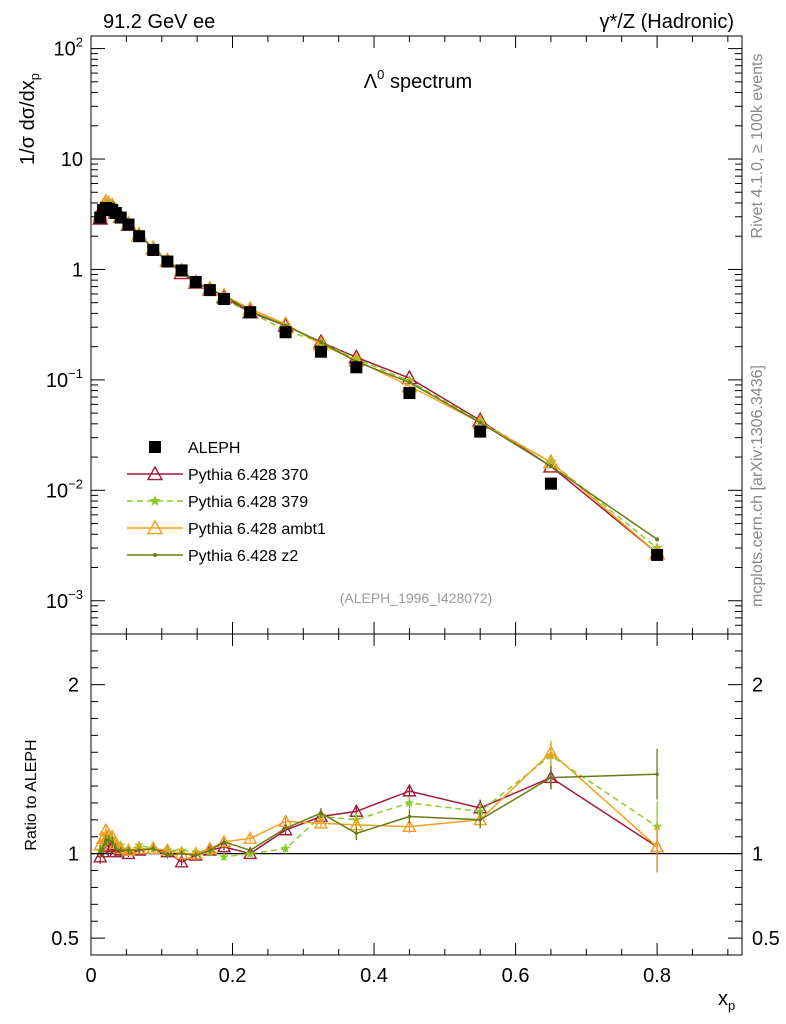  Describe the element at coordinates (667, 22) in the screenshot. I see `header-right: γ*/Z (Hadronic)` at that location.